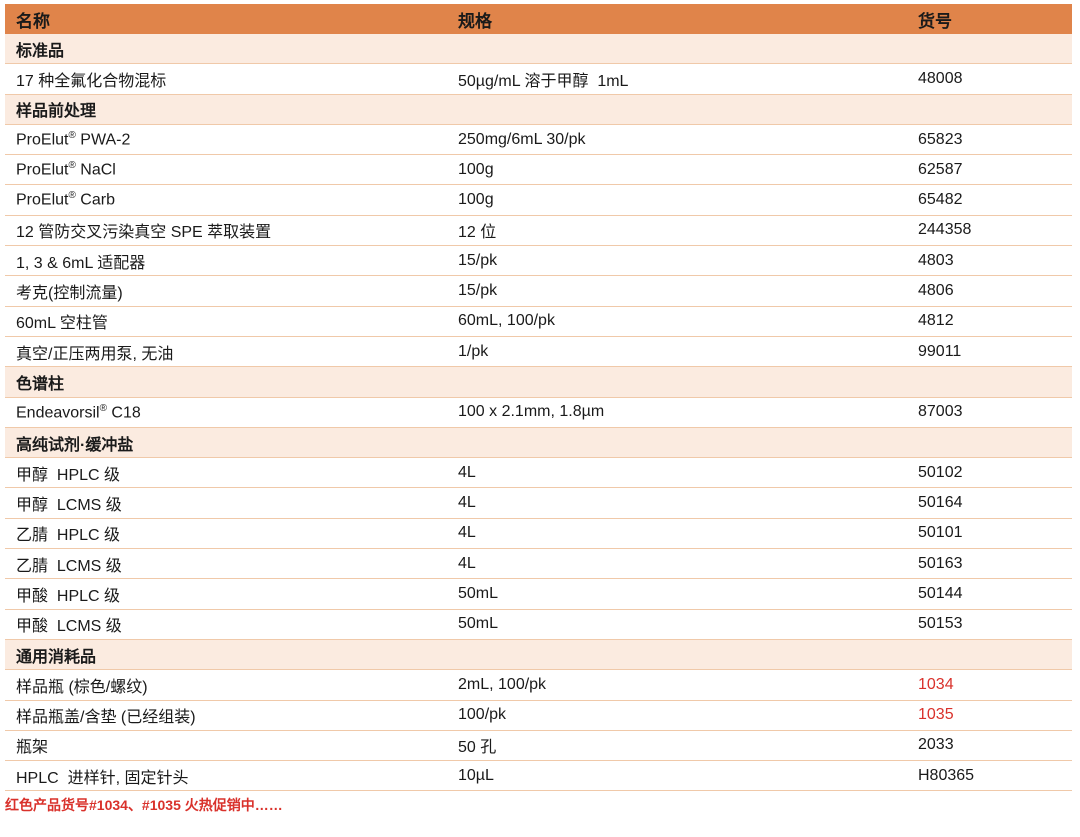  I want to click on product-suffix: Carb, so click(95, 200).